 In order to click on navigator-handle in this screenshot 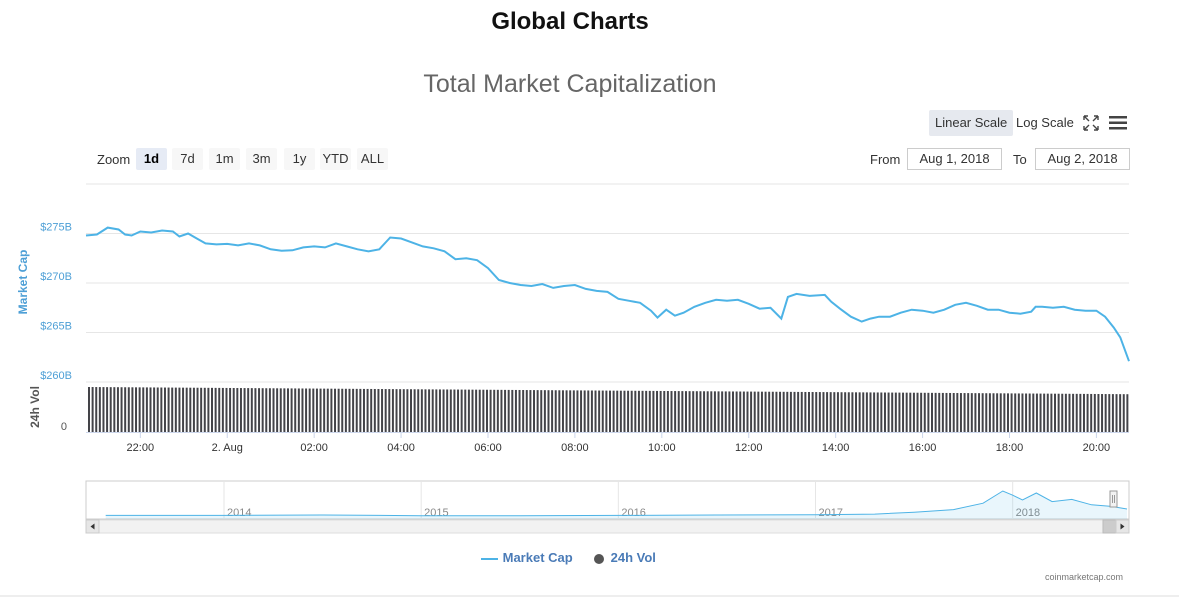, I will do `click(1113, 499)`.